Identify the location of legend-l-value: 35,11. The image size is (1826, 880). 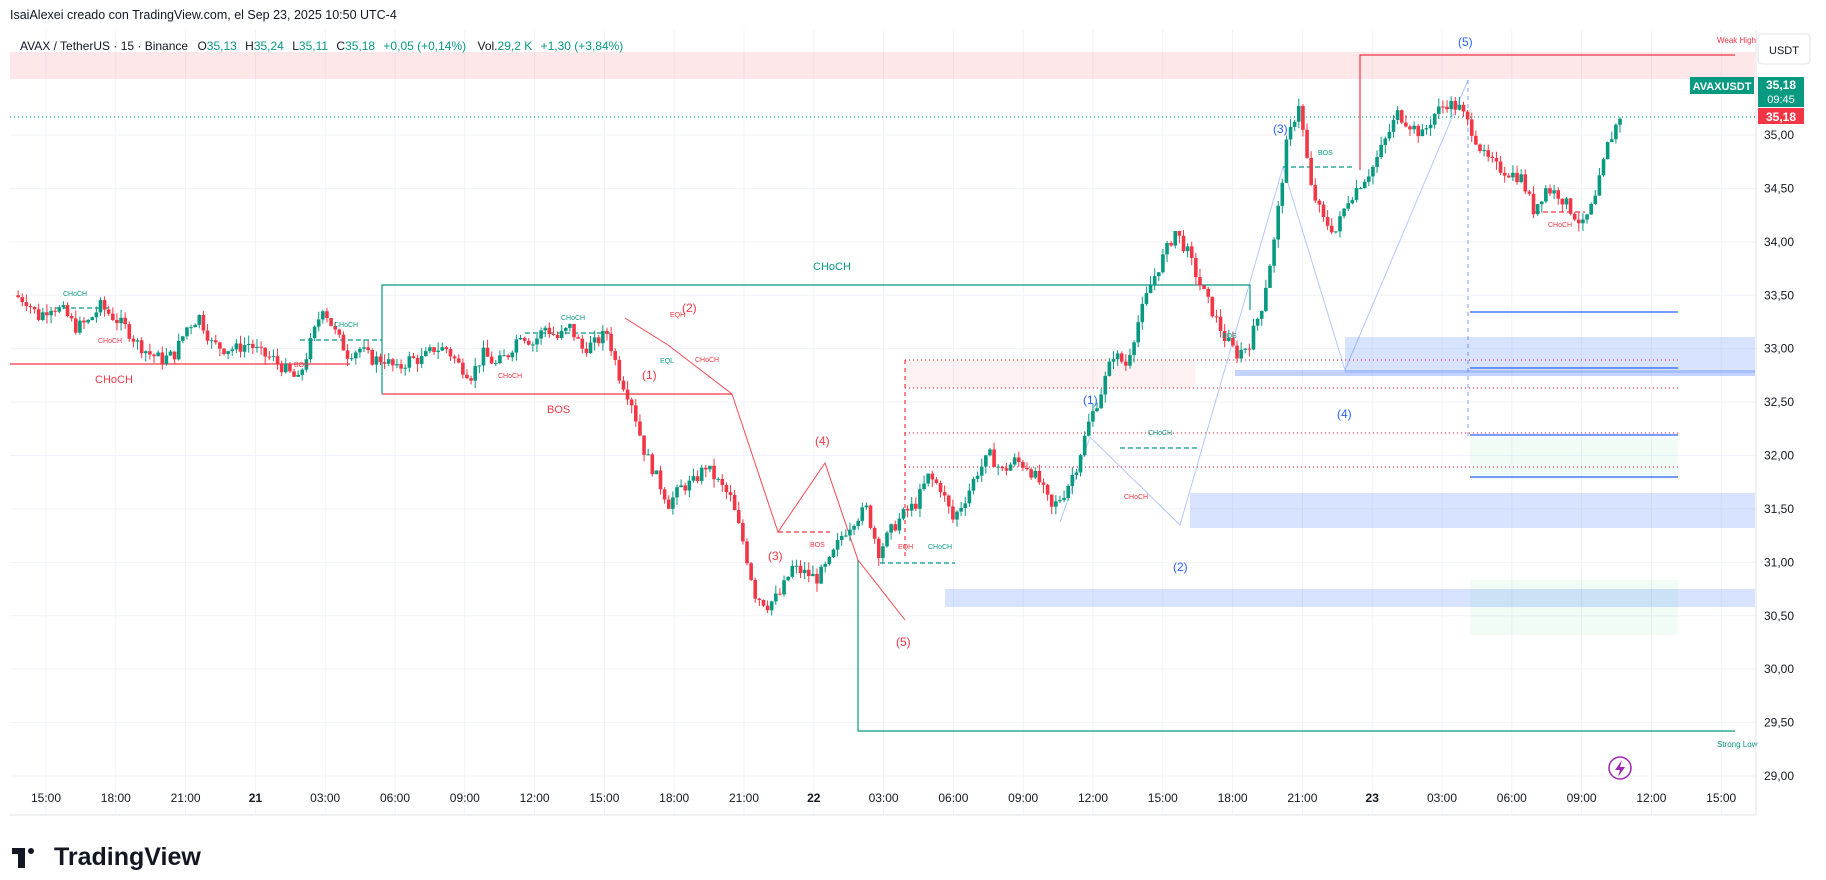
(313, 46).